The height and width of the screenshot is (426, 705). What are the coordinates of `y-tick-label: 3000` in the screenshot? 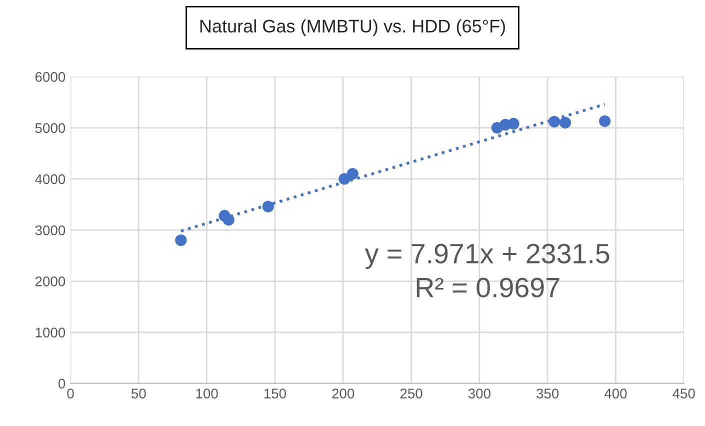 It's located at (50, 230).